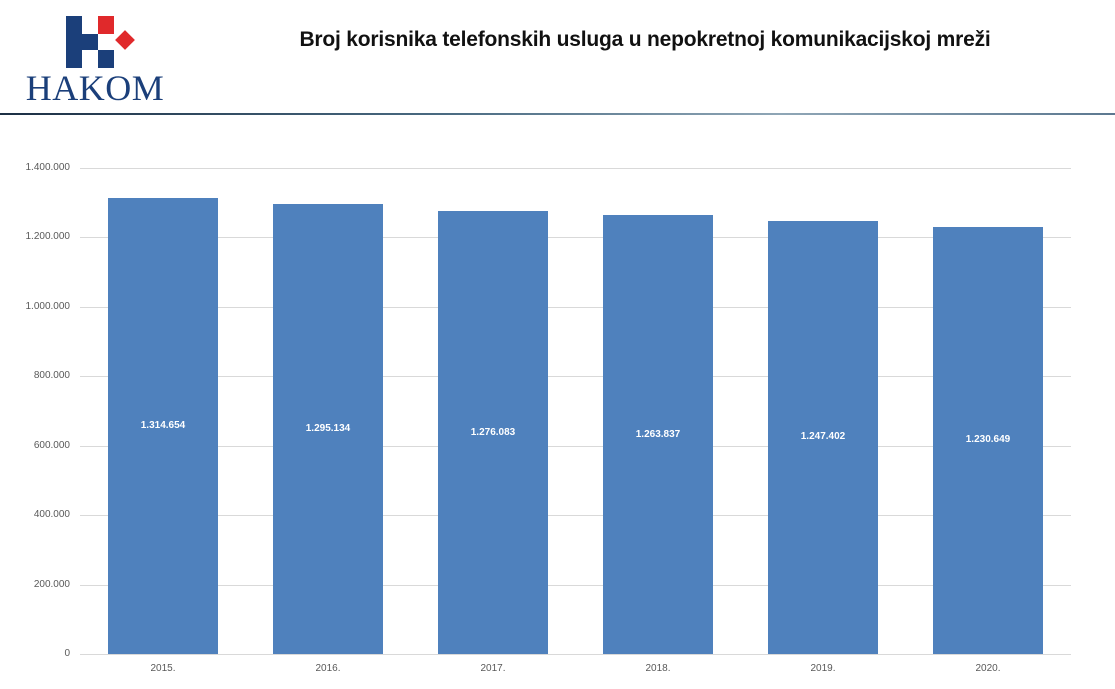 The image size is (1115, 689). I want to click on bar-value-label: 1.247.402, so click(823, 437).